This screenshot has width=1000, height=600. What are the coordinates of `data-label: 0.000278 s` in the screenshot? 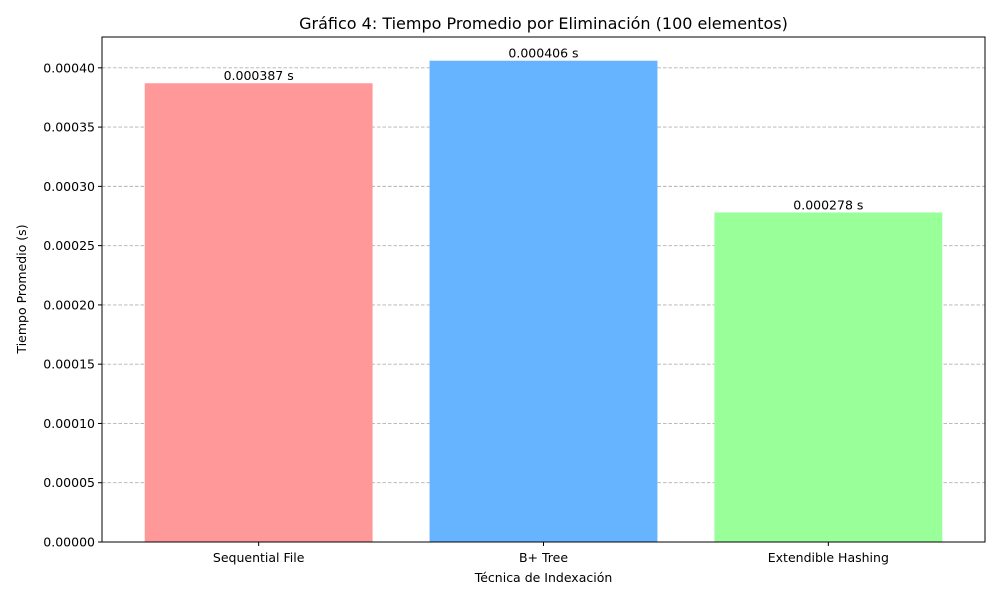 It's located at (828, 204).